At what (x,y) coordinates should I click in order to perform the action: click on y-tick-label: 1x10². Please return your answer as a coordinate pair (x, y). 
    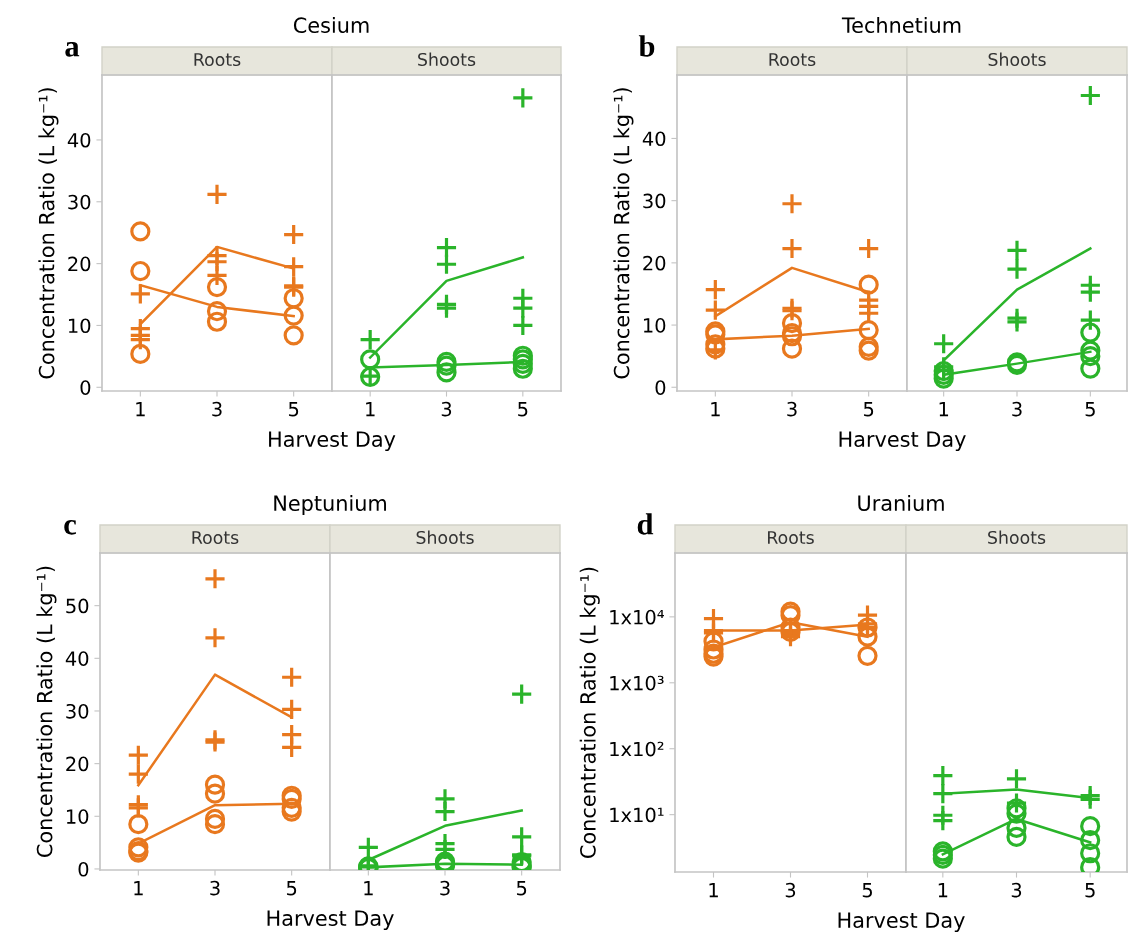
    Looking at the image, I should click on (637, 749).